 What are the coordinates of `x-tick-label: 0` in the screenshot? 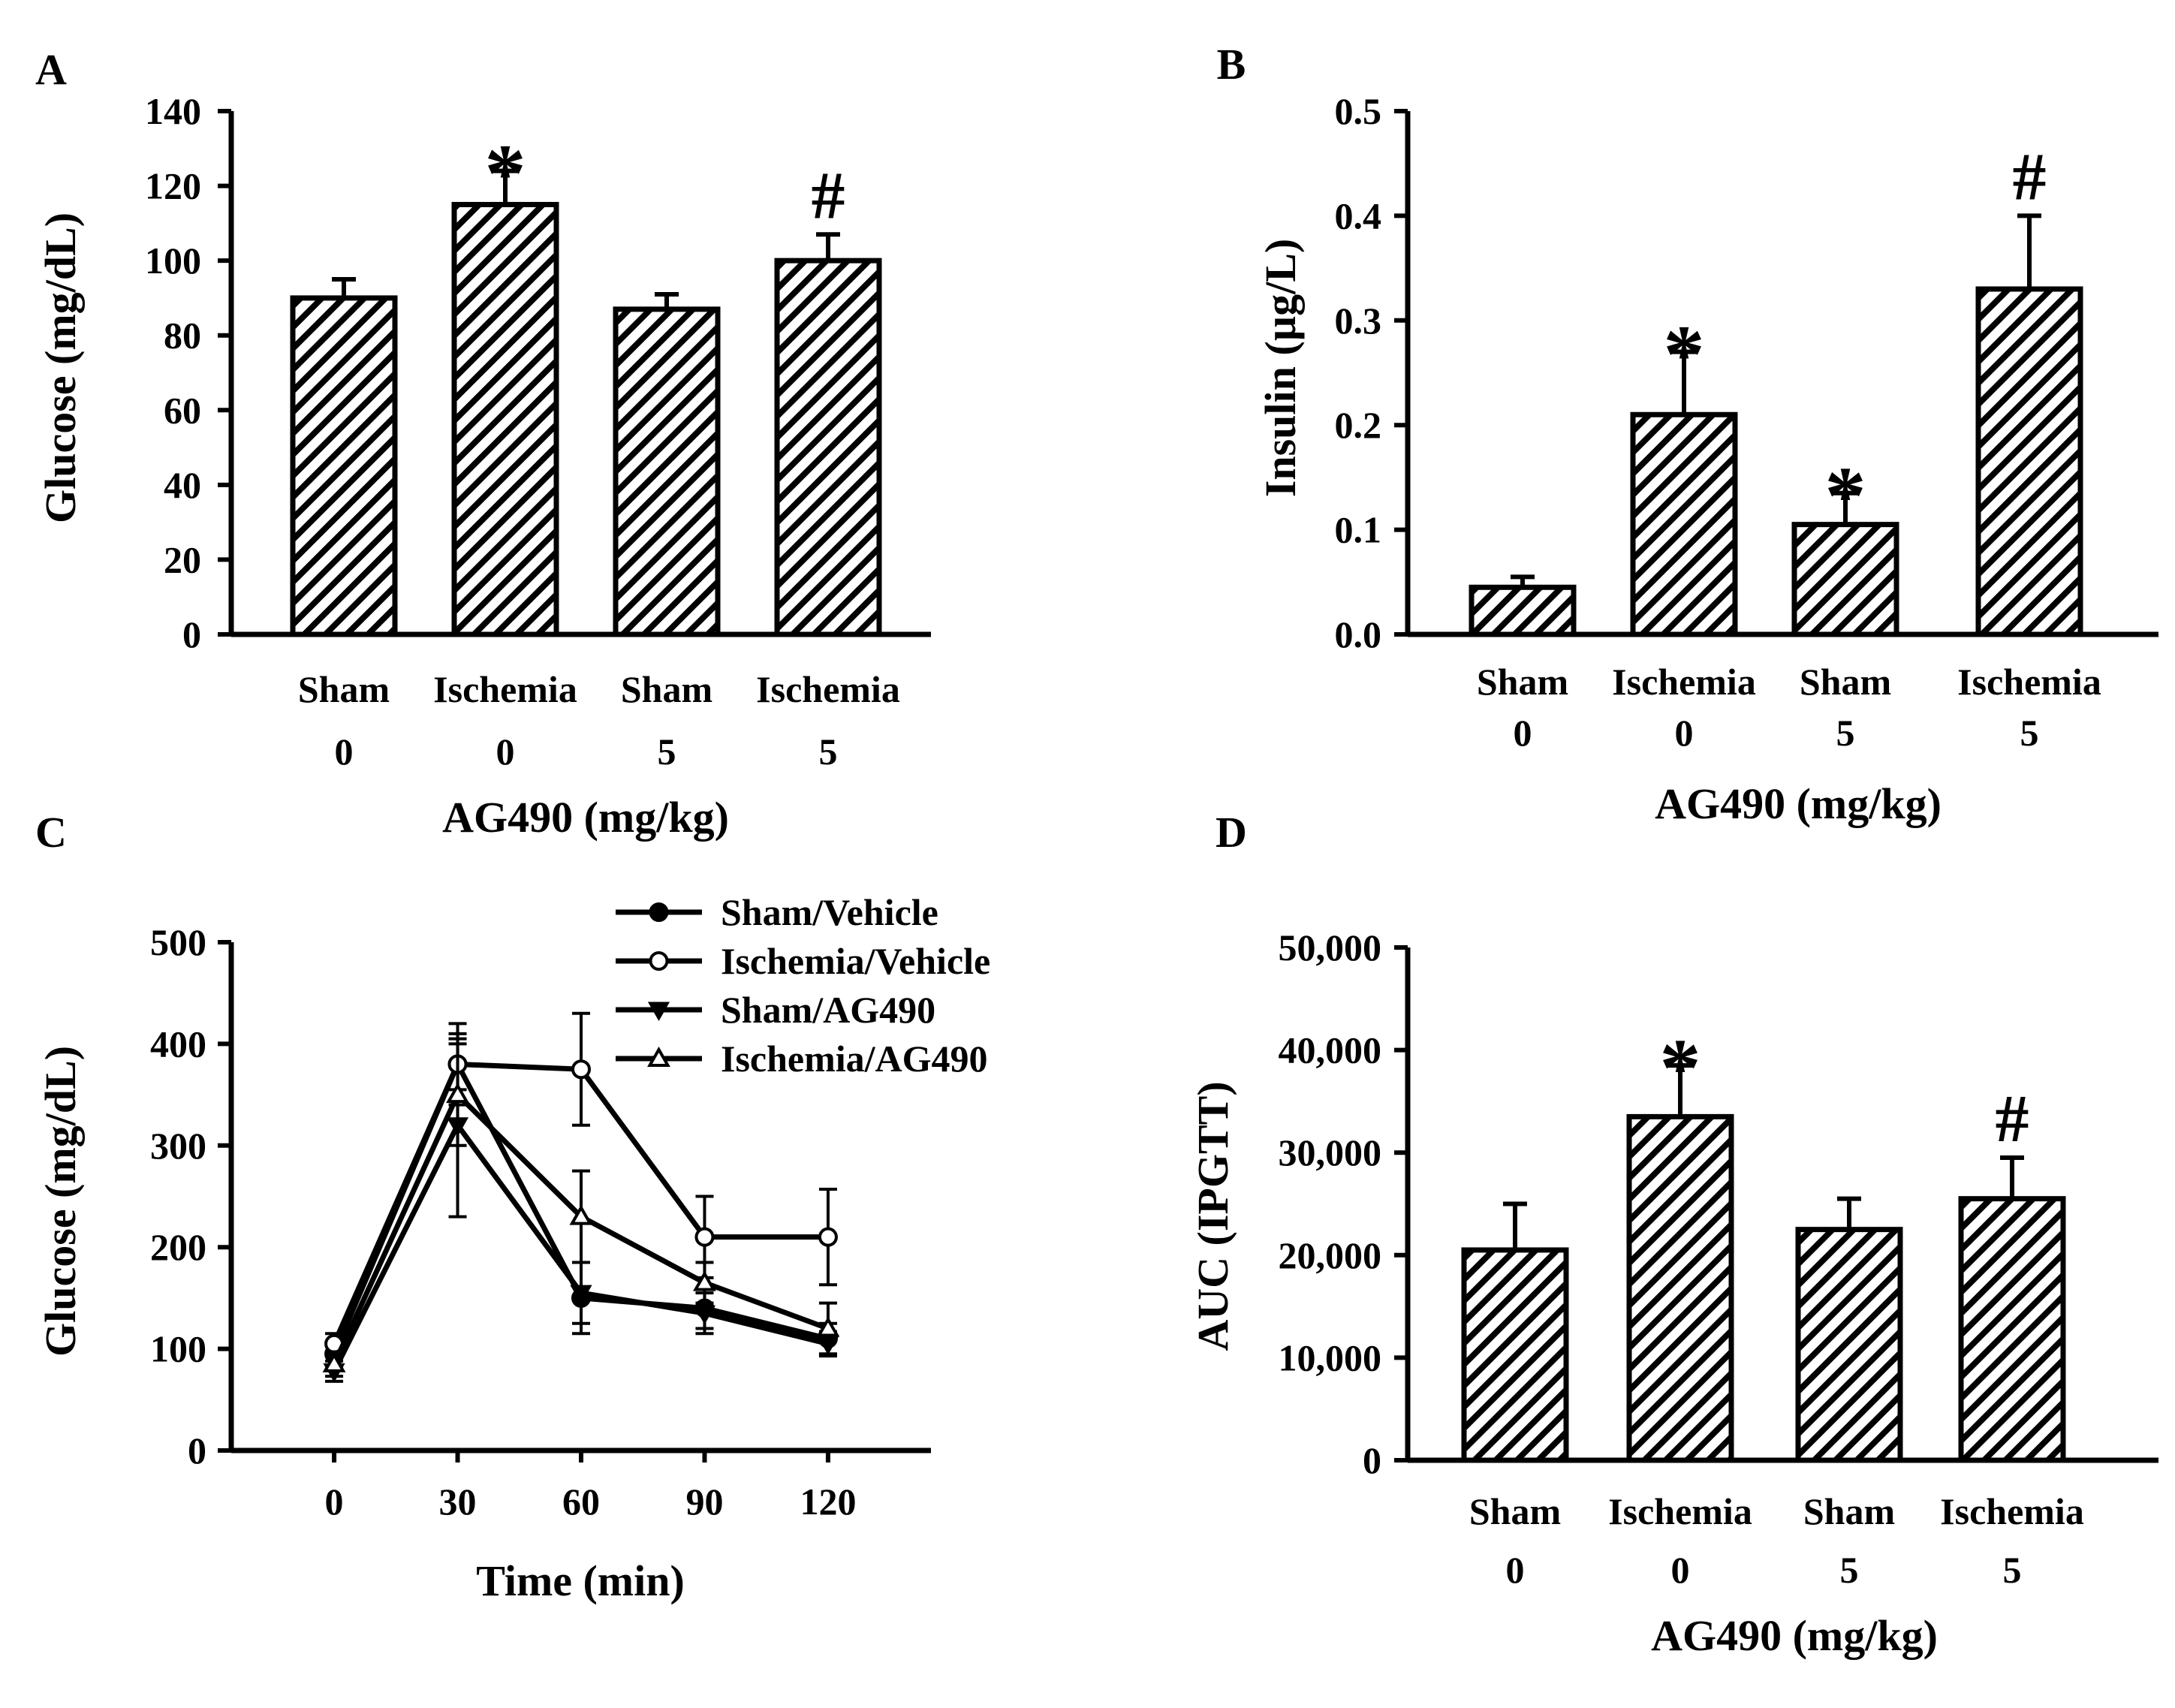 It's located at (334, 1502).